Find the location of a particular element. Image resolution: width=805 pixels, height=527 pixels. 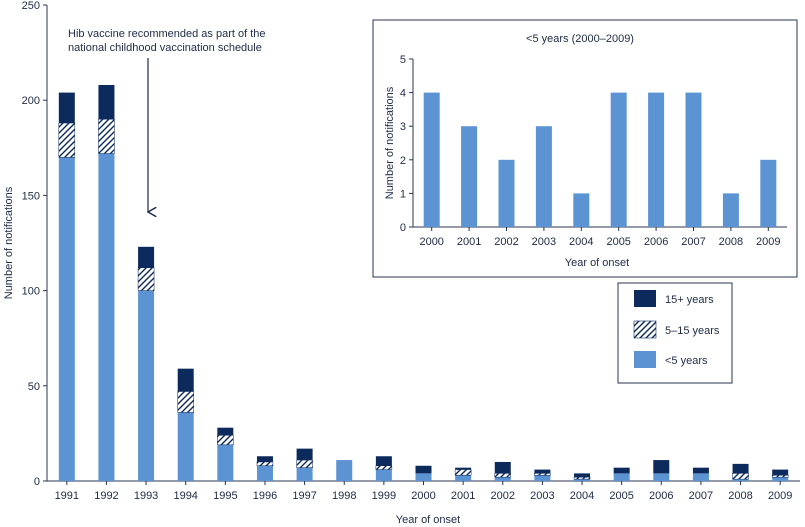

inset-x-tick-label: 2000 is located at coordinates (431, 242).